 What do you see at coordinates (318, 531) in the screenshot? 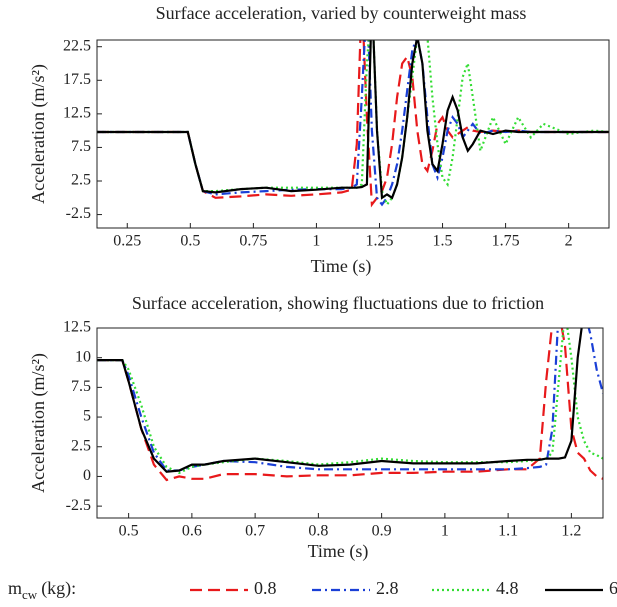
I see `x-tick-label: 0.8` at bounding box center [318, 531].